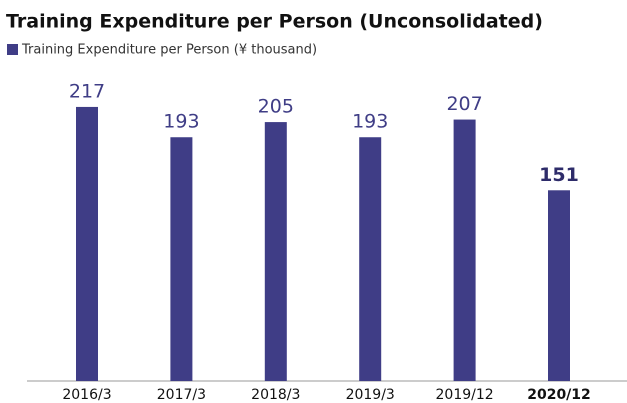 Image resolution: width=627 pixels, height=403 pixels. What do you see at coordinates (370, 395) in the screenshot?
I see `x-tick-label: 2019/3` at bounding box center [370, 395].